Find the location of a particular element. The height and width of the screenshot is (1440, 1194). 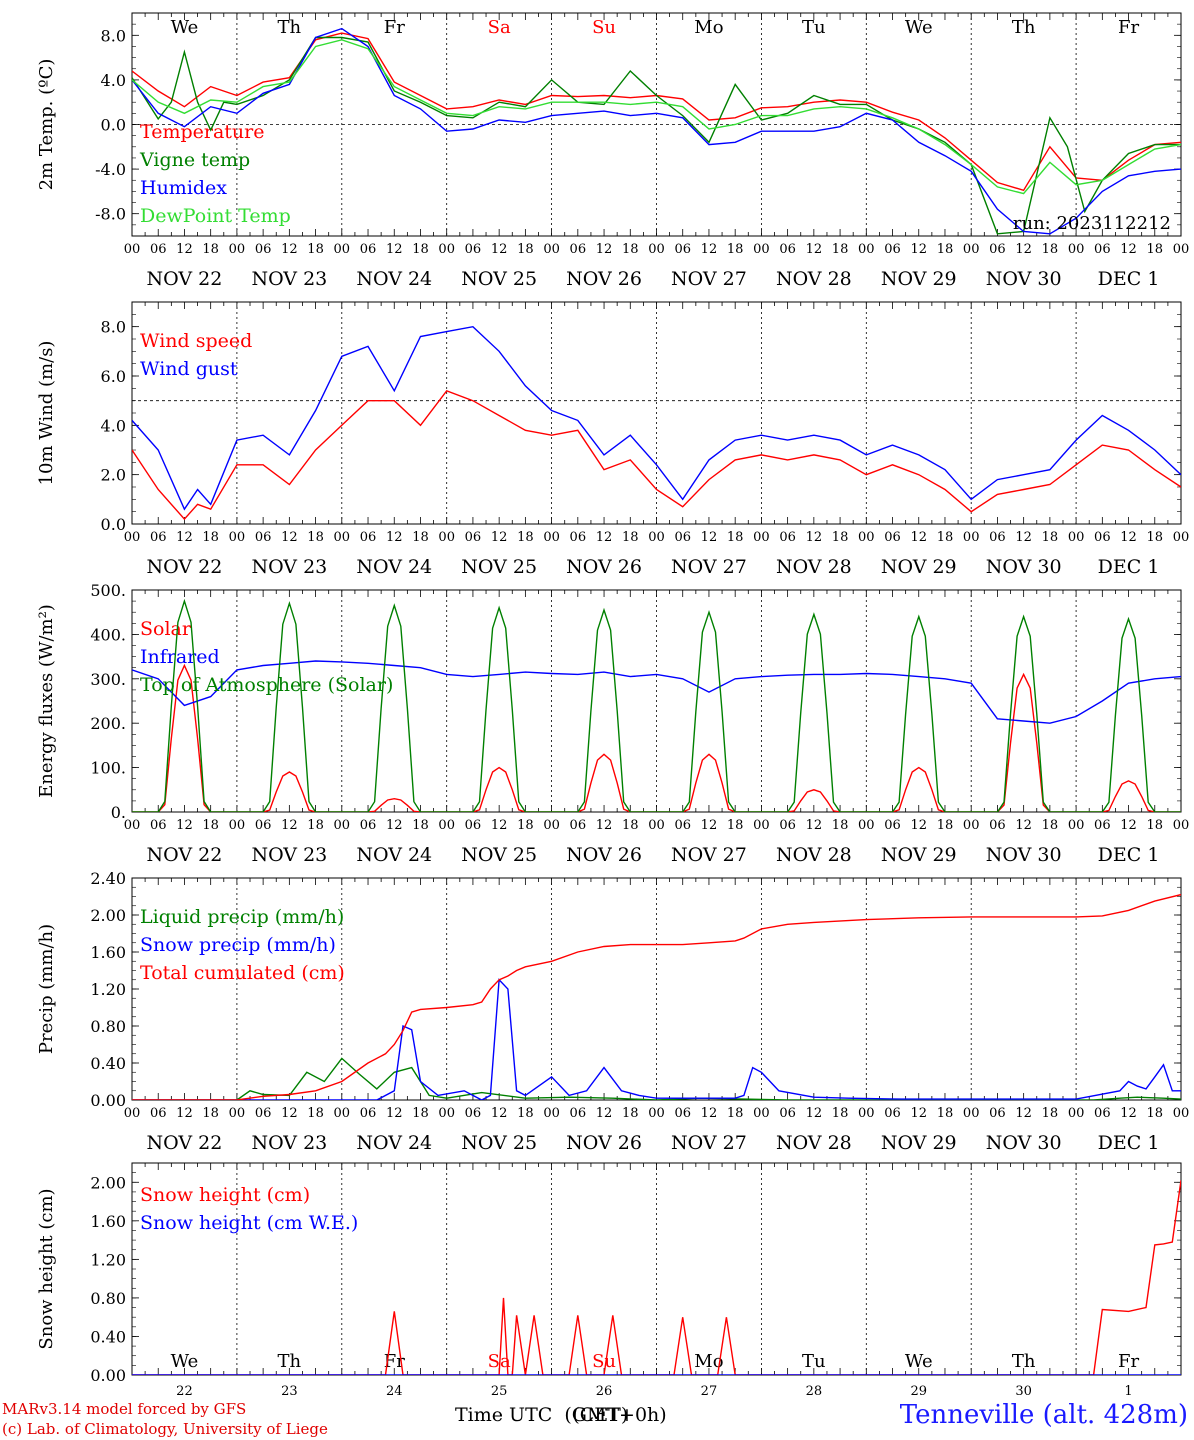

x-day-number: 30 is located at coordinates (1023, 1391).